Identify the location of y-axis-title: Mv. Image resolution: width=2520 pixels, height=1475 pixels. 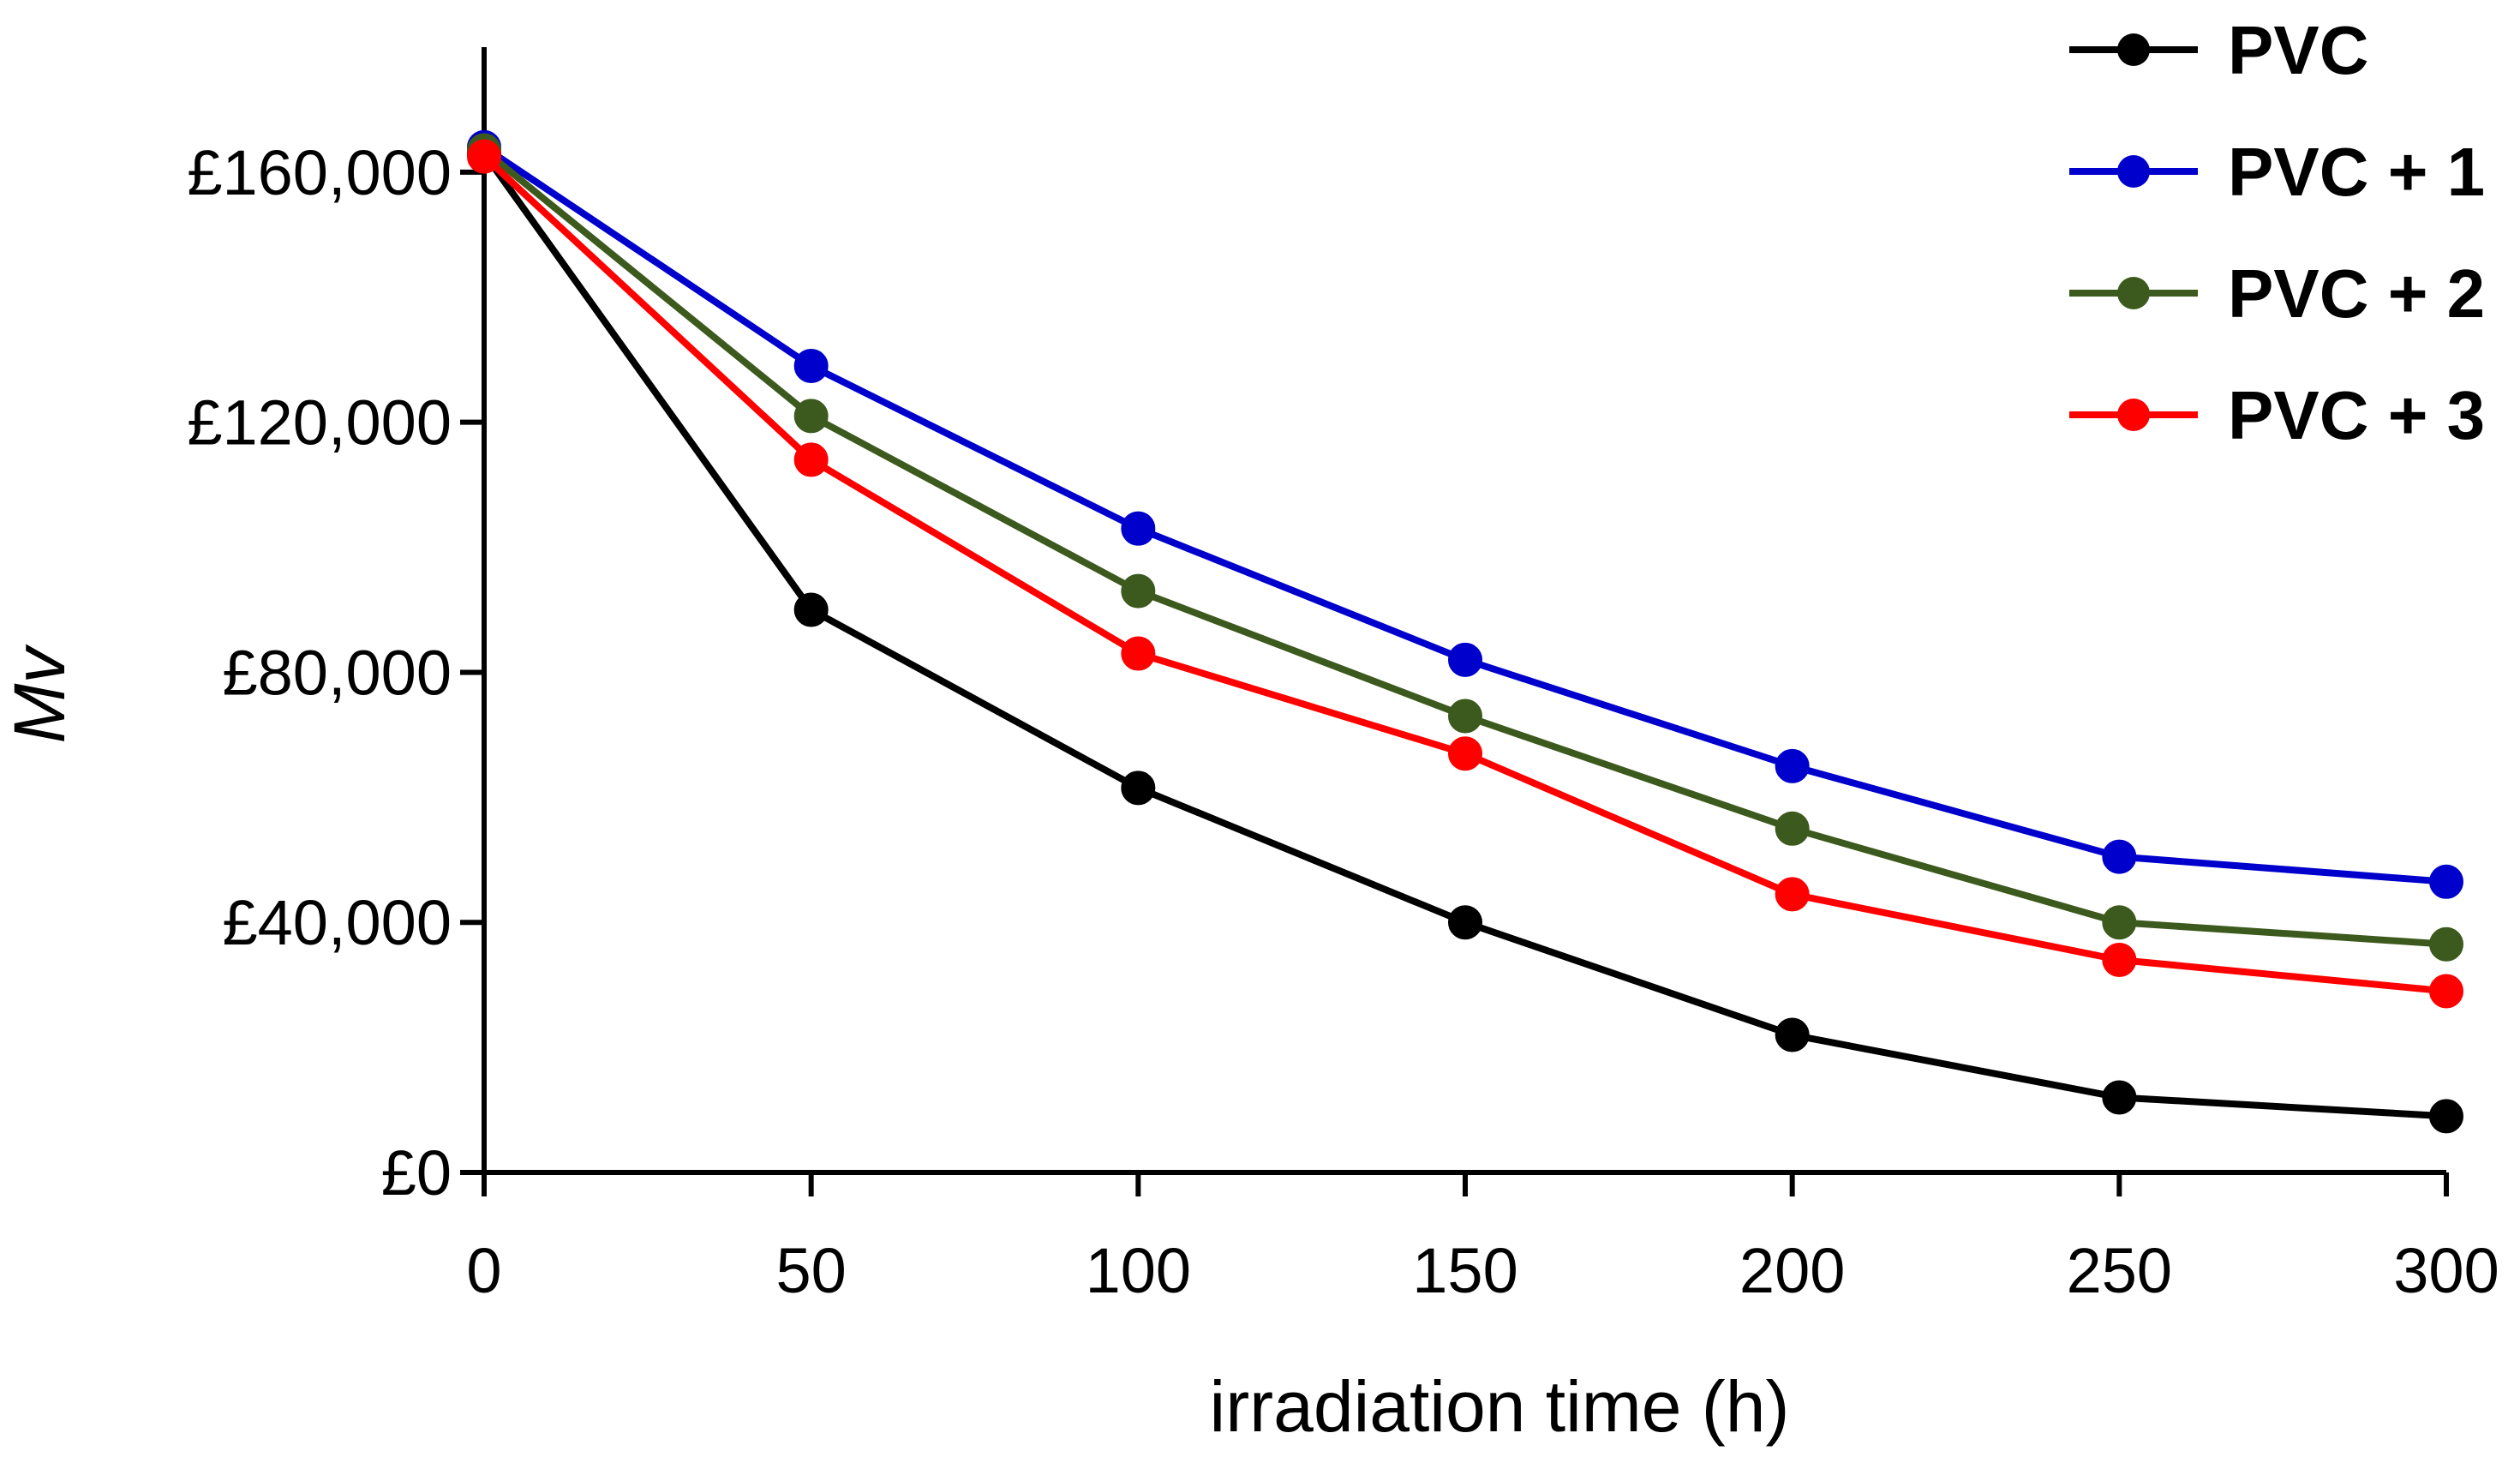
(40, 694).